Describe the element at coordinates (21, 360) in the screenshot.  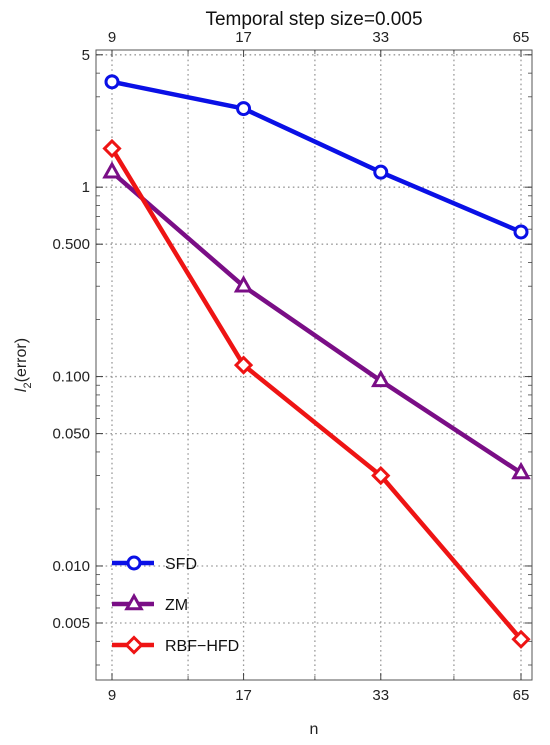
I see `y-axis-title-rest: (error)` at that location.